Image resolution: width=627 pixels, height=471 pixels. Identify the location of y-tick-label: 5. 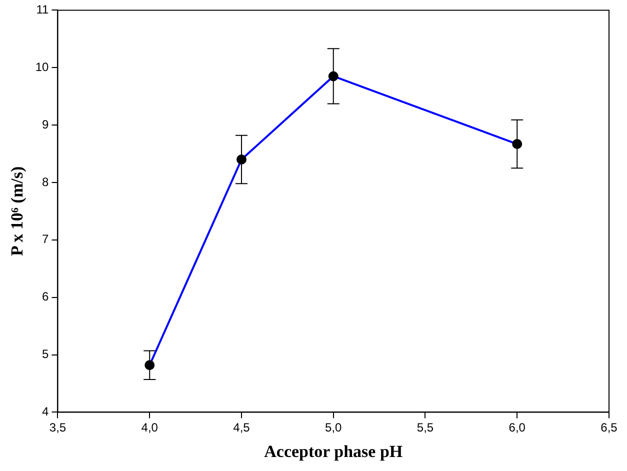
(46, 354).